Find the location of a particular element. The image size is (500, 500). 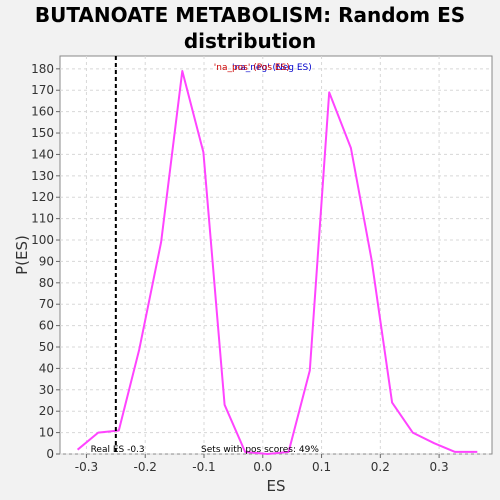

y-tick-label: 20 is located at coordinates (46, 411).